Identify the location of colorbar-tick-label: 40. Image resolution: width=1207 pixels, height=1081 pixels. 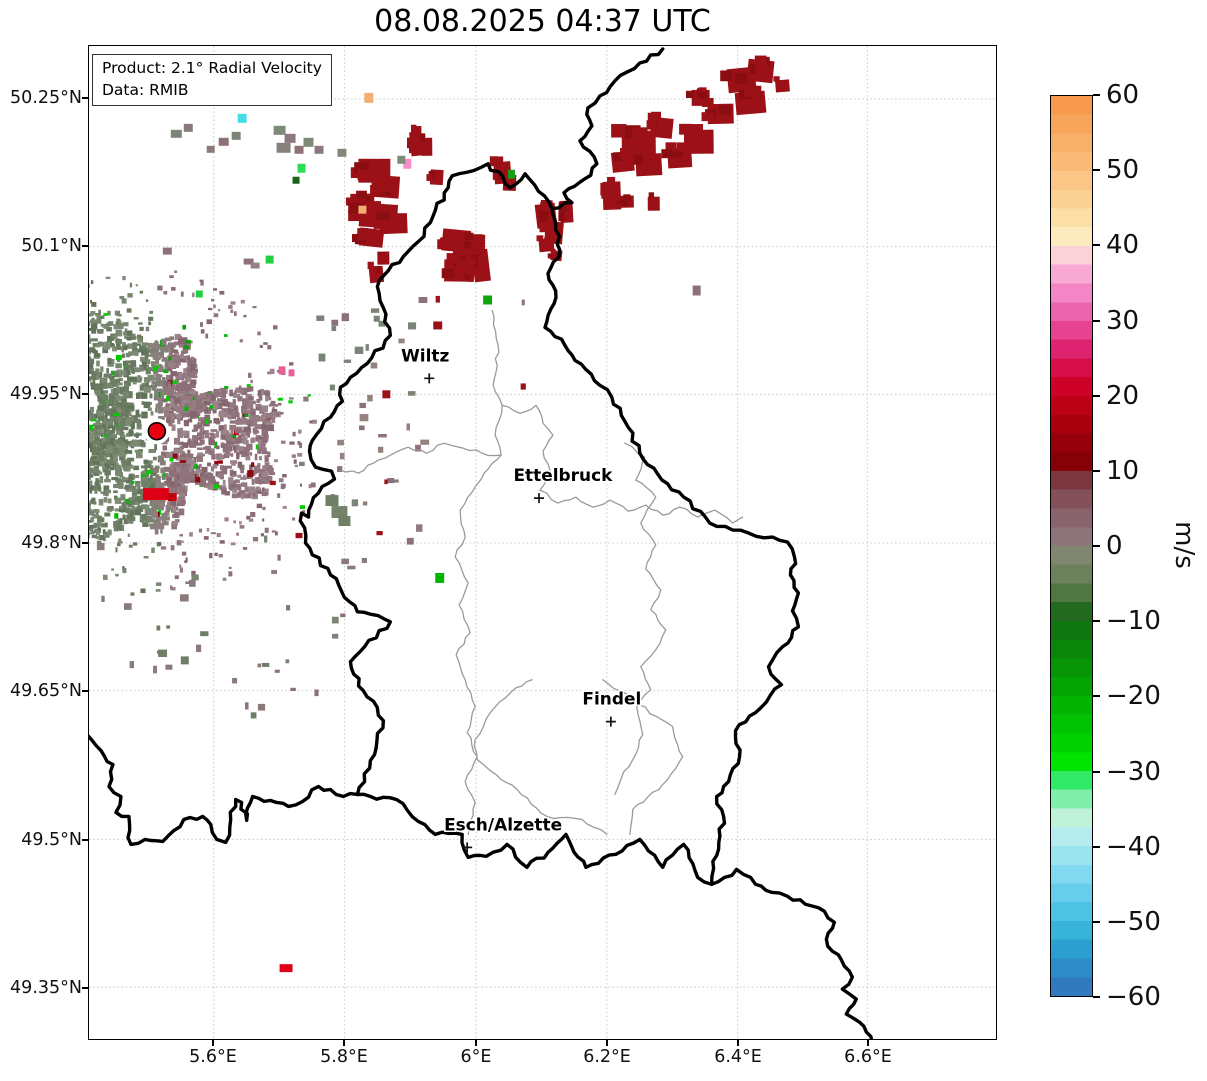
(1123, 245).